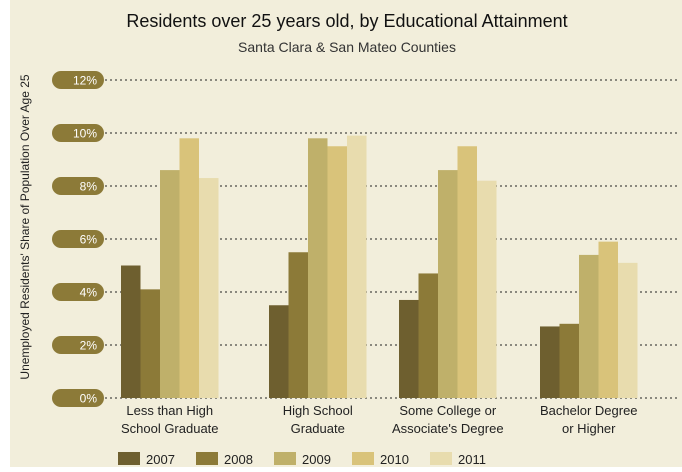 The width and height of the screenshot is (682, 472). Describe the element at coordinates (238, 459) in the screenshot. I see `legend-label: 2008` at that location.